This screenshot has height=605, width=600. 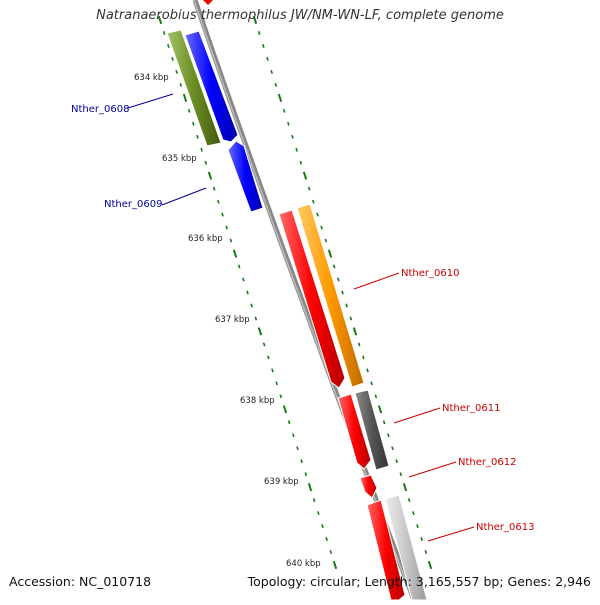 What do you see at coordinates (205, 239) in the screenshot?
I see `tick-label-636: 636 kbp` at bounding box center [205, 239].